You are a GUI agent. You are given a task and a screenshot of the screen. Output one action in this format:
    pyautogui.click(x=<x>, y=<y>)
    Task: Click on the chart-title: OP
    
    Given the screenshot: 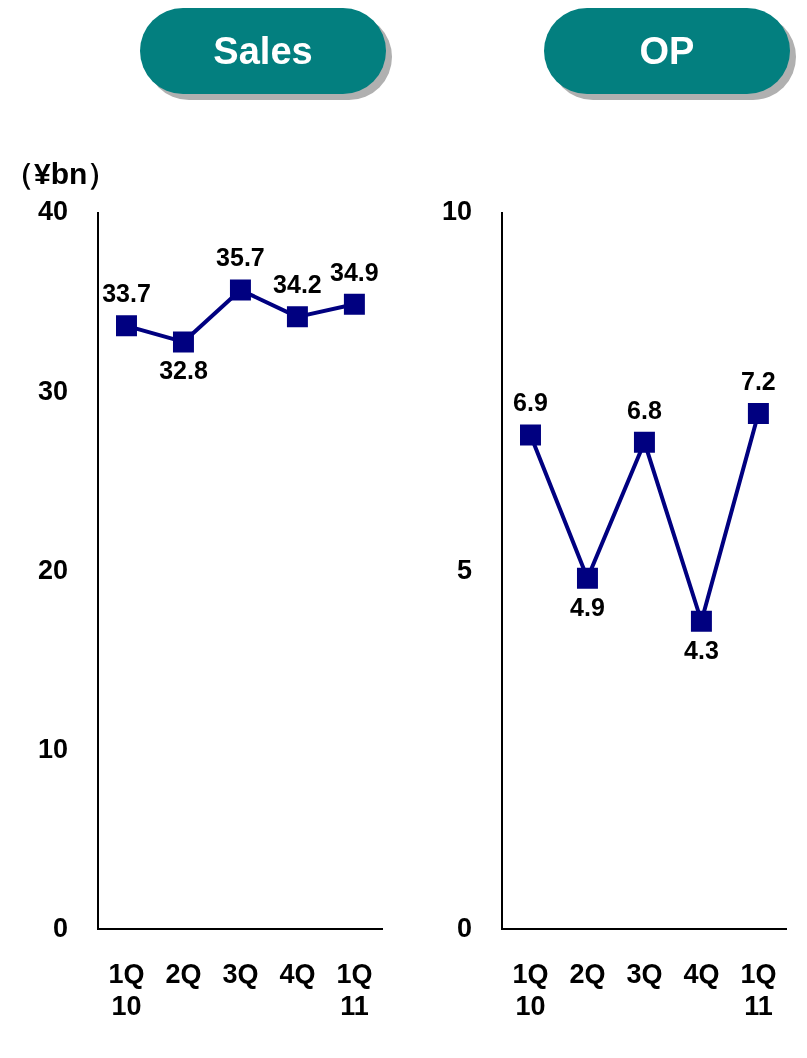 What is the action you would take?
    pyautogui.click(x=667, y=51)
    